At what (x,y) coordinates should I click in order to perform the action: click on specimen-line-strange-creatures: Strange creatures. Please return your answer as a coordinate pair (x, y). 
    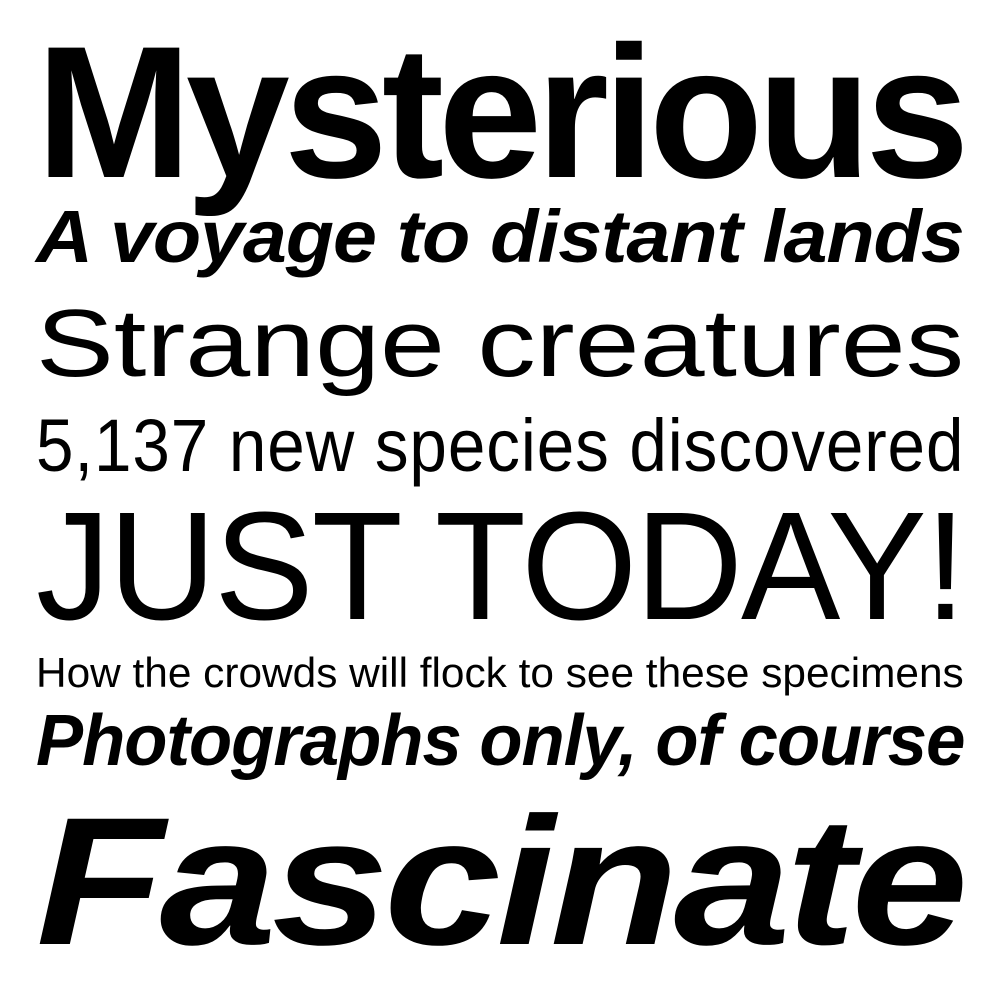
    Looking at the image, I should click on (500, 343).